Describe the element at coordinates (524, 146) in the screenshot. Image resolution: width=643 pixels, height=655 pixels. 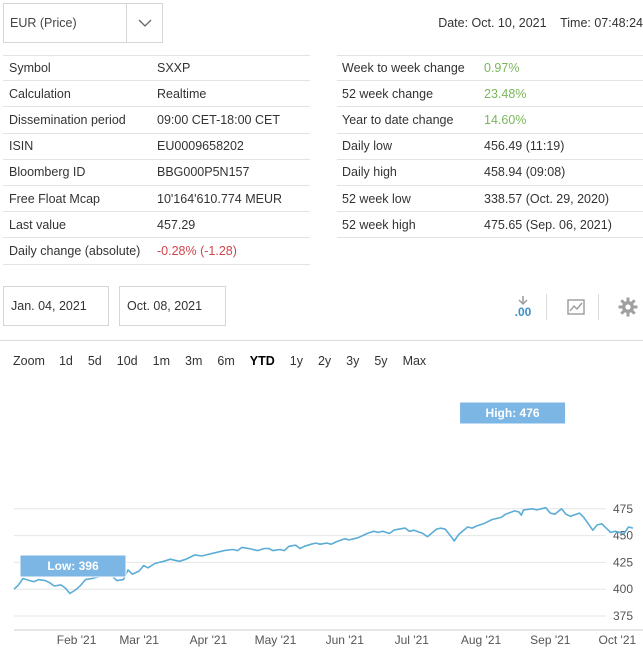
I see `info-value: 456.49 (11:19)` at that location.